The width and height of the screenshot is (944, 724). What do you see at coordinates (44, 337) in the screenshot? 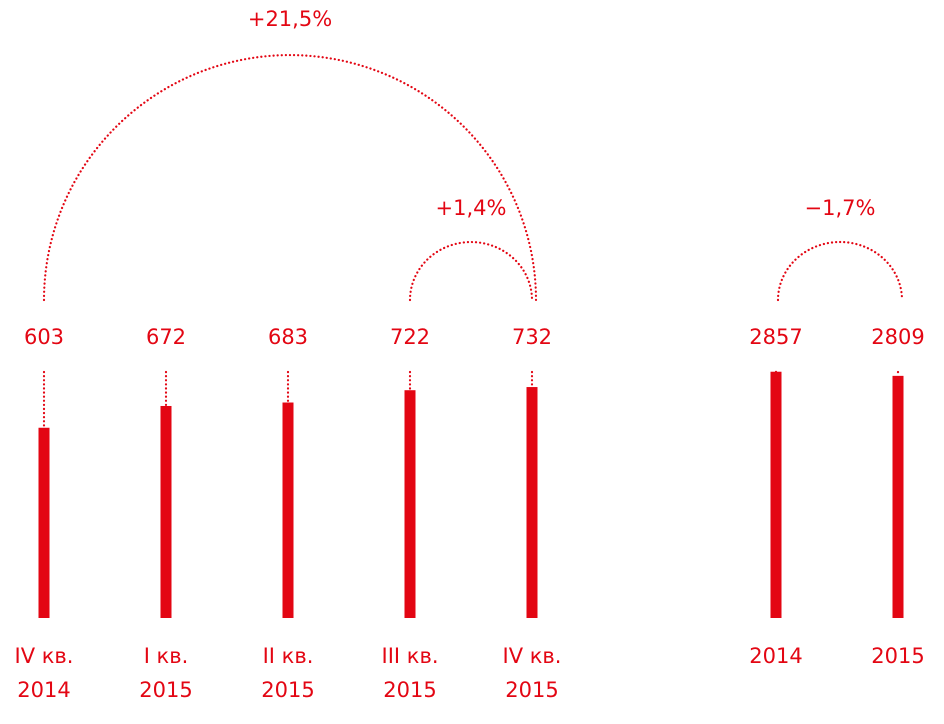
I see `value-label: 603` at bounding box center [44, 337].